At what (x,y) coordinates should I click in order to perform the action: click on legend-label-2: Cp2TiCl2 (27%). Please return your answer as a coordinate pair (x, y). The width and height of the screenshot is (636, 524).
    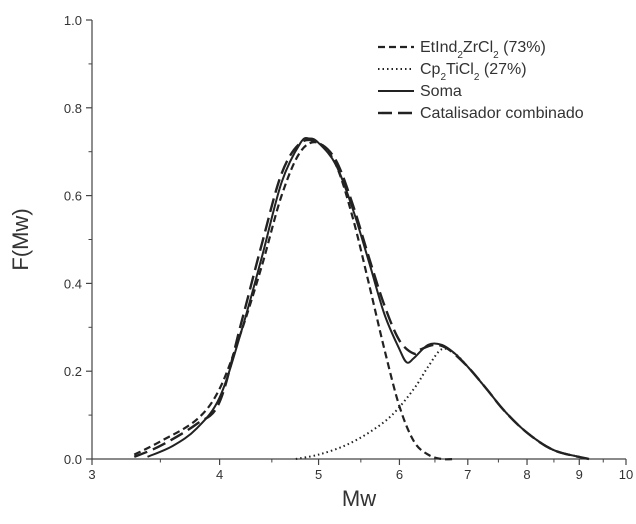
    Looking at the image, I should click on (473, 72).